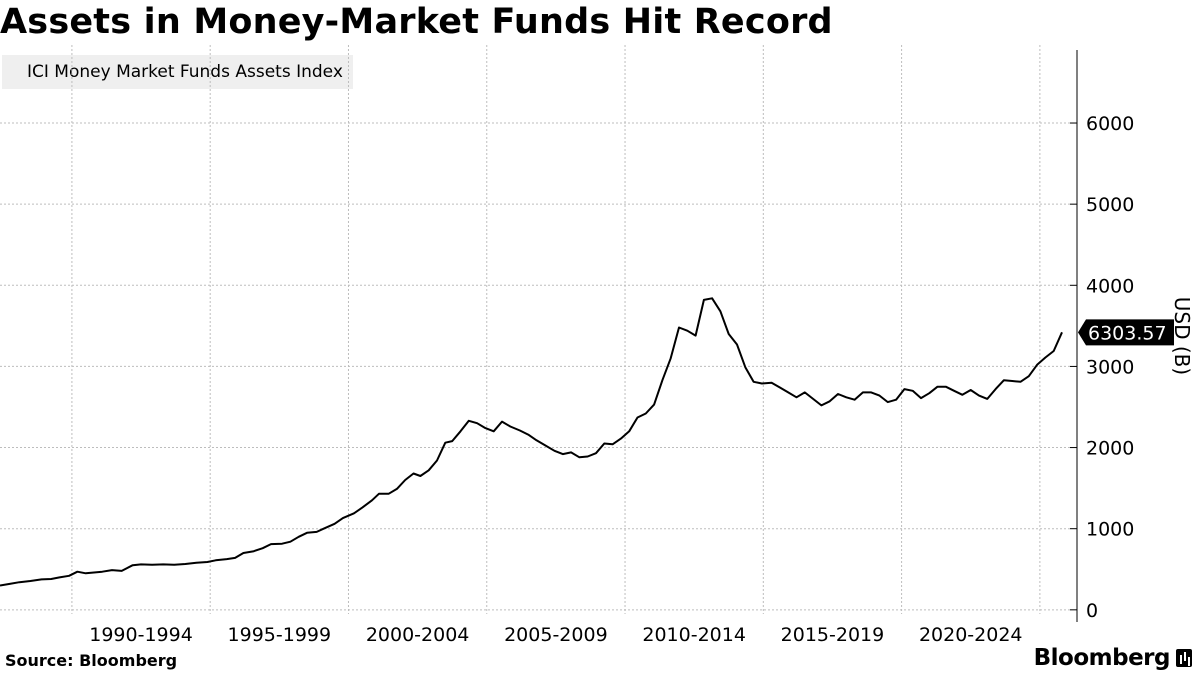 The image size is (1200, 675). Describe the element at coordinates (1110, 449) in the screenshot. I see `y-tick-label: 2000` at that location.